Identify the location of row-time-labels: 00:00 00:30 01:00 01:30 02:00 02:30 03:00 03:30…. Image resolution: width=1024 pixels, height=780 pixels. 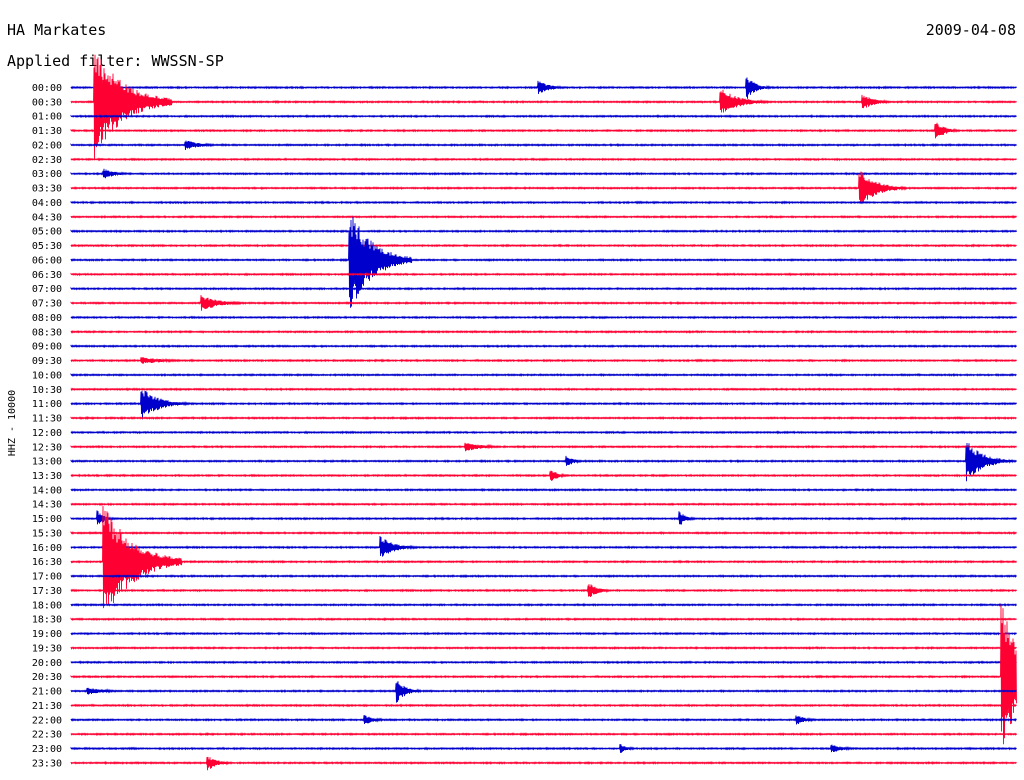
(47, 426).